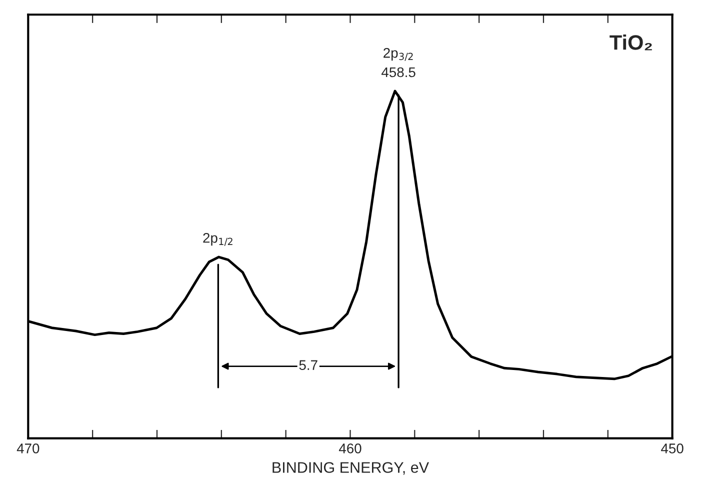  What do you see at coordinates (350, 468) in the screenshot?
I see `x-axis-title: BINDING ENERGY, eV` at bounding box center [350, 468].